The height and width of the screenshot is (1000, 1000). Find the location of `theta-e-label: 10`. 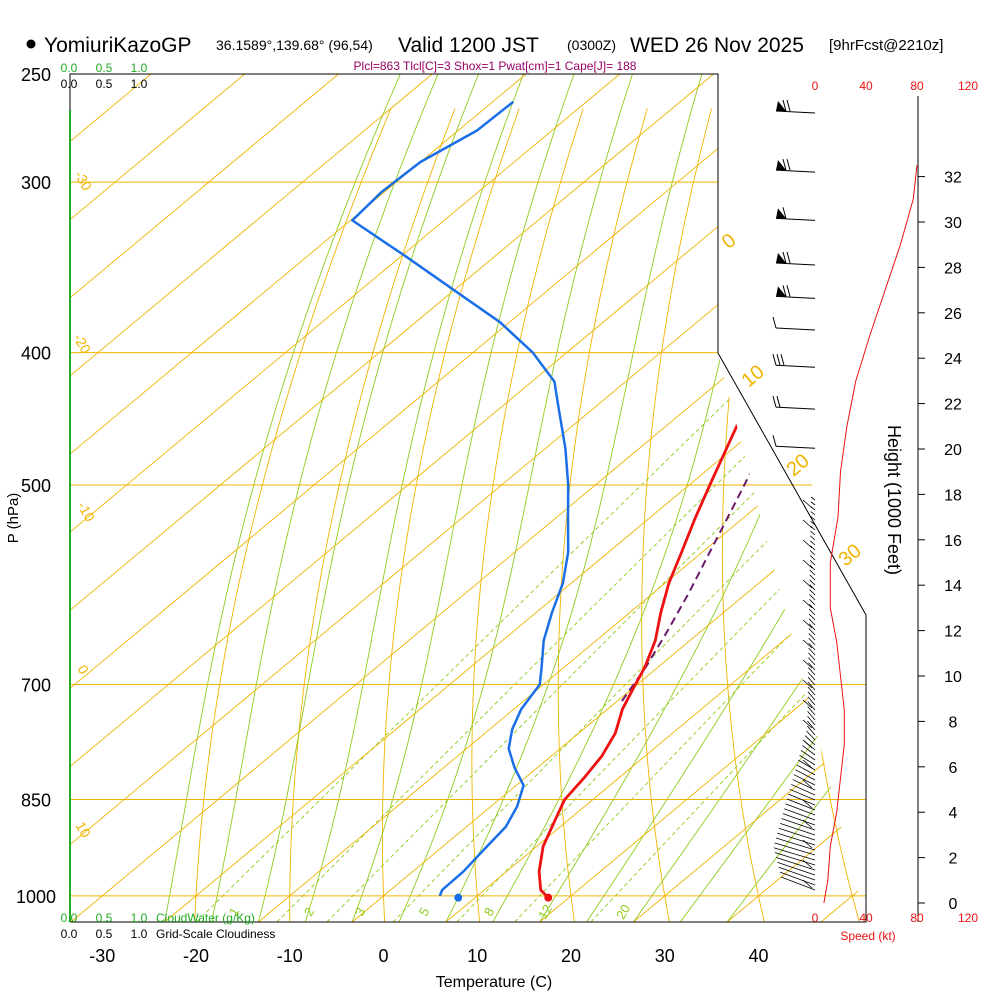

theta-e-label: 10 is located at coordinates (753, 376).